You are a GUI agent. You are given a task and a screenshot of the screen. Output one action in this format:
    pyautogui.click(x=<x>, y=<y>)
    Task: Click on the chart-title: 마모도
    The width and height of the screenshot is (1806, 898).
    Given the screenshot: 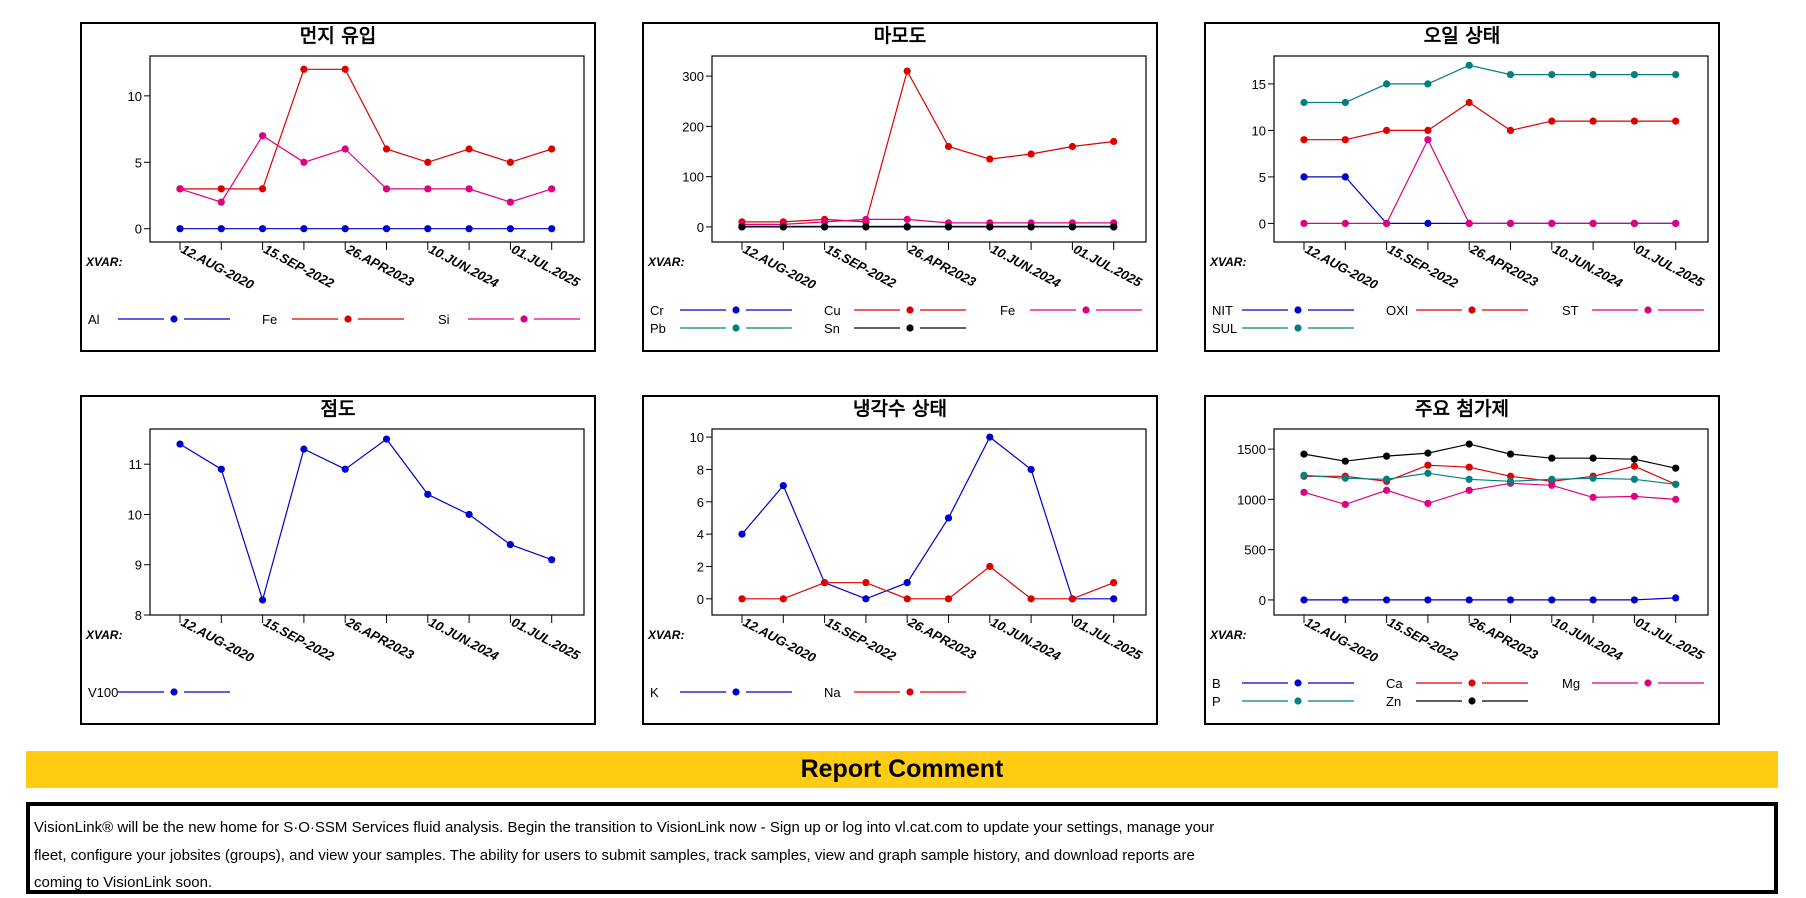 What is the action you would take?
    pyautogui.click(x=900, y=36)
    